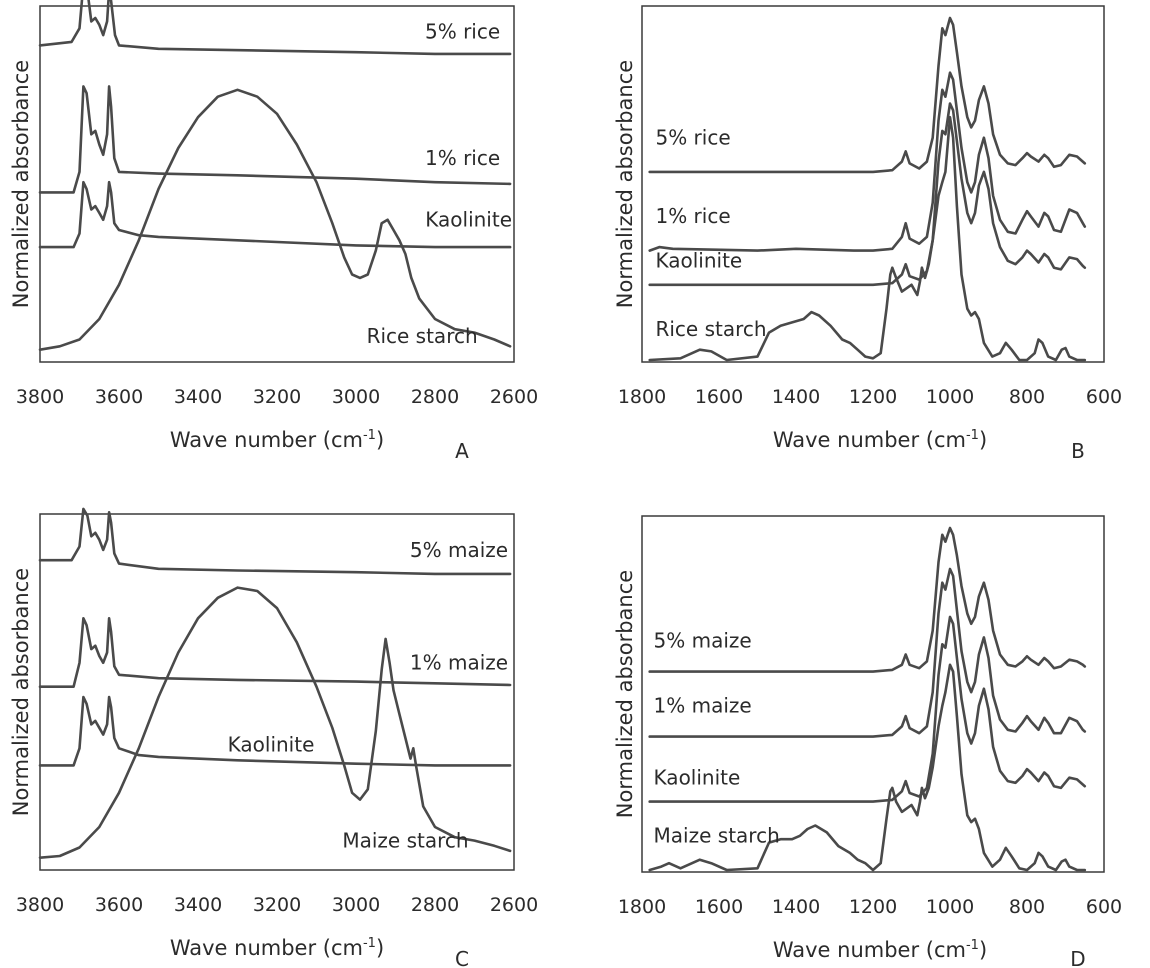  Describe the element at coordinates (1078, 451) in the screenshot. I see `panel-letter-b: B` at that location.